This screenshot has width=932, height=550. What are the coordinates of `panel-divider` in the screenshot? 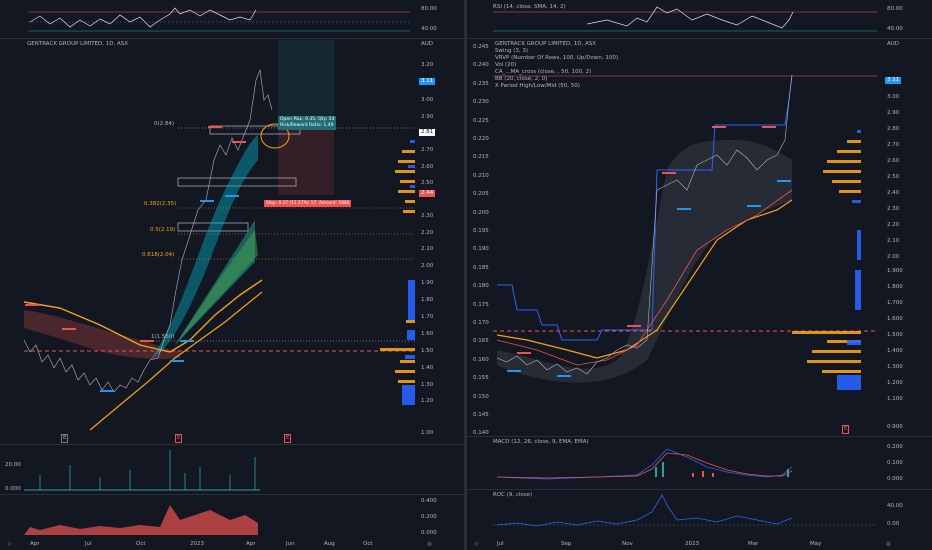 It's located at (465, 275).